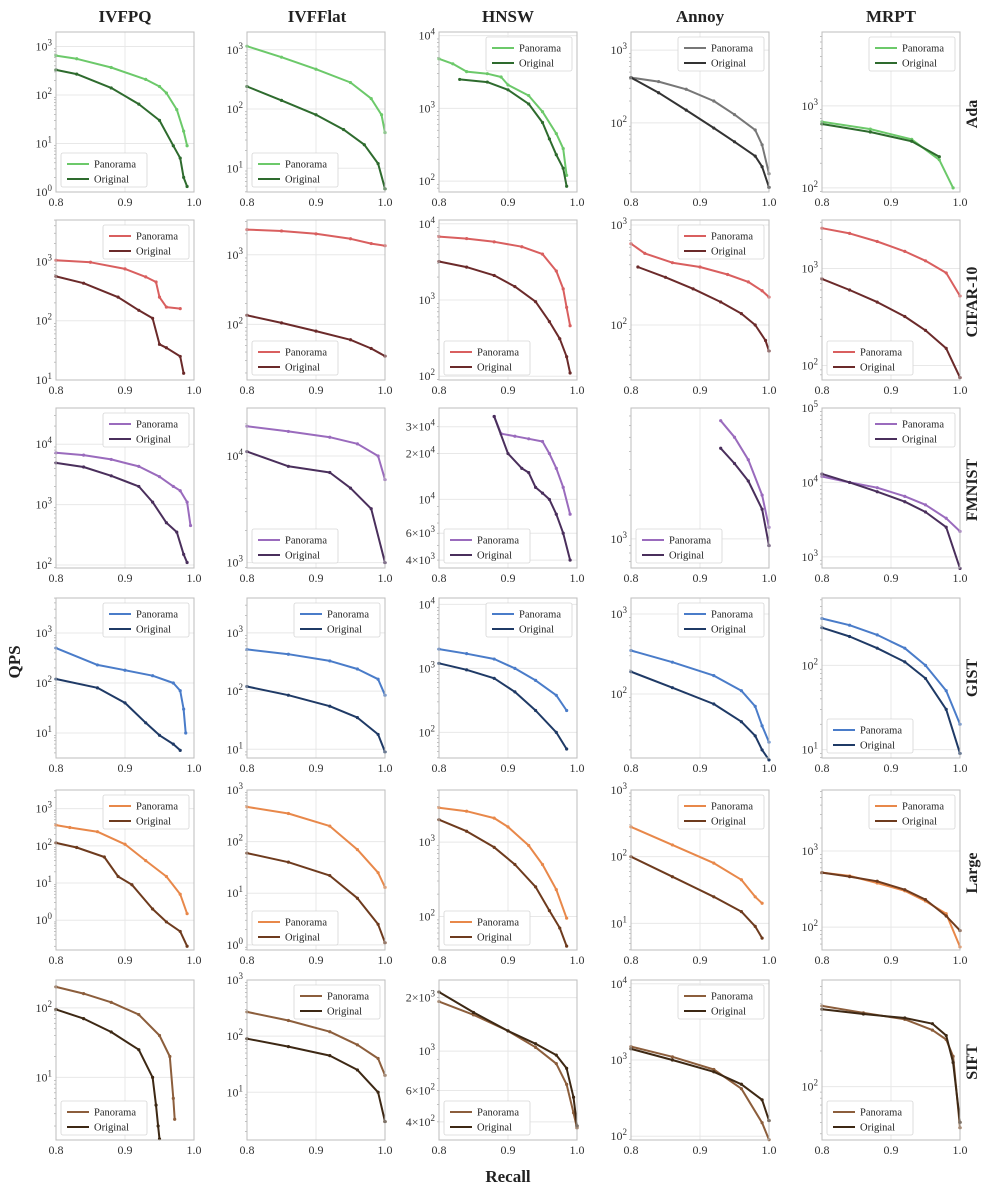 The height and width of the screenshot is (1191, 990). I want to click on series-line-panorama, so click(700, 270).